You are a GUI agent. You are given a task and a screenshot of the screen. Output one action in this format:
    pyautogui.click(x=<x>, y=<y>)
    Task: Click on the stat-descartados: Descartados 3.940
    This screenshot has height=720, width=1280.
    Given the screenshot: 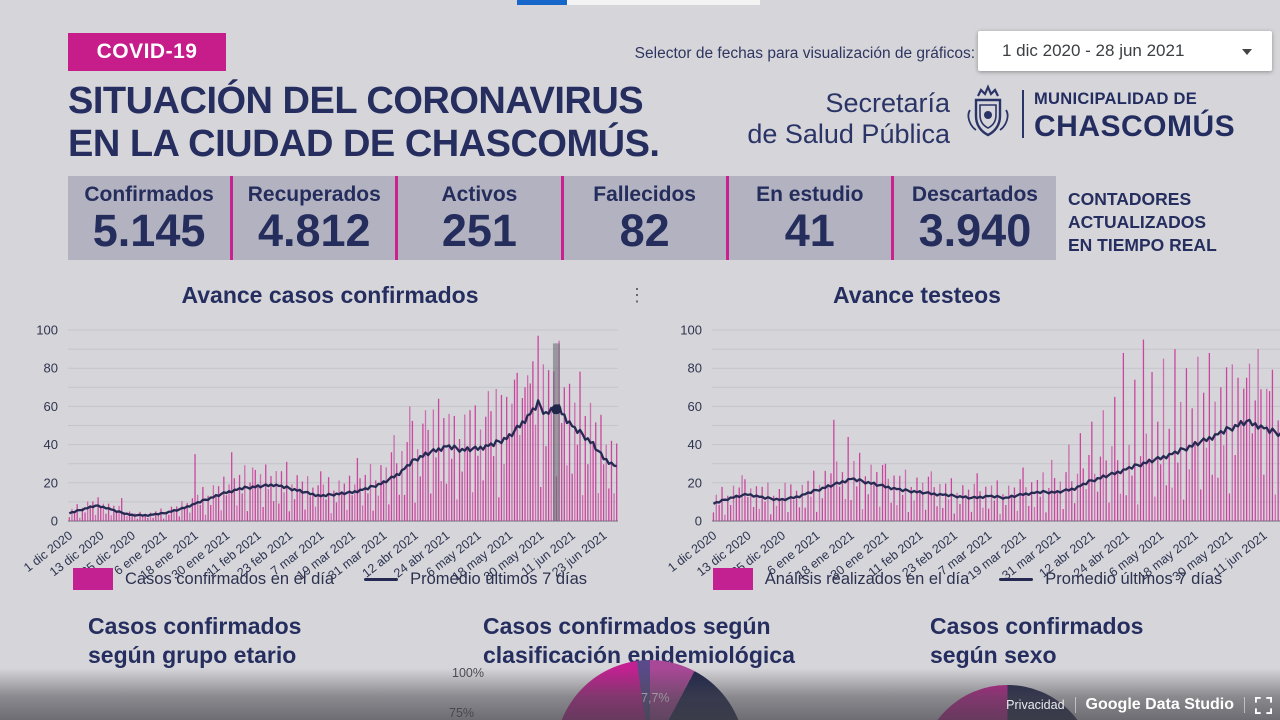 What is the action you would take?
    pyautogui.click(x=973, y=218)
    